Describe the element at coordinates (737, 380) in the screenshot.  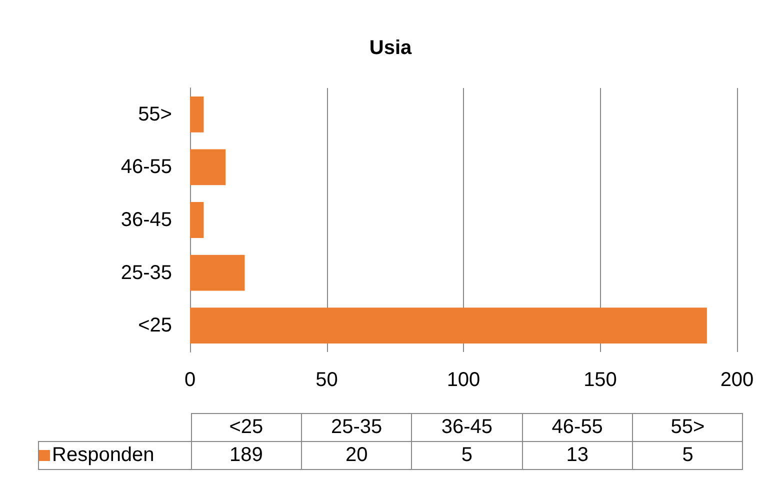
I see `x-tick-label: 200` at that location.